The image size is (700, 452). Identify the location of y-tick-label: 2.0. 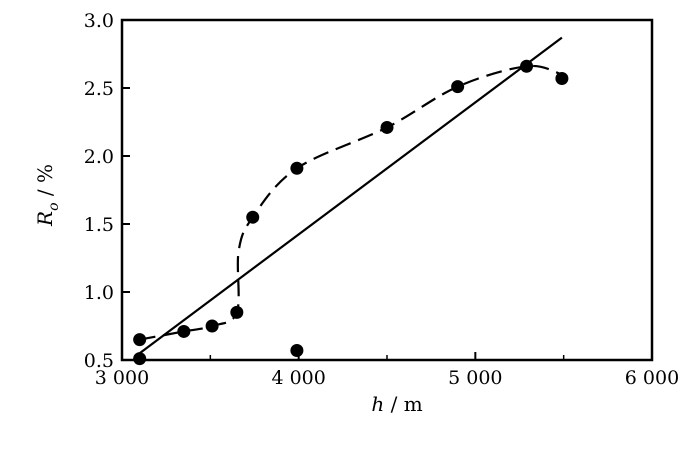
(99, 157).